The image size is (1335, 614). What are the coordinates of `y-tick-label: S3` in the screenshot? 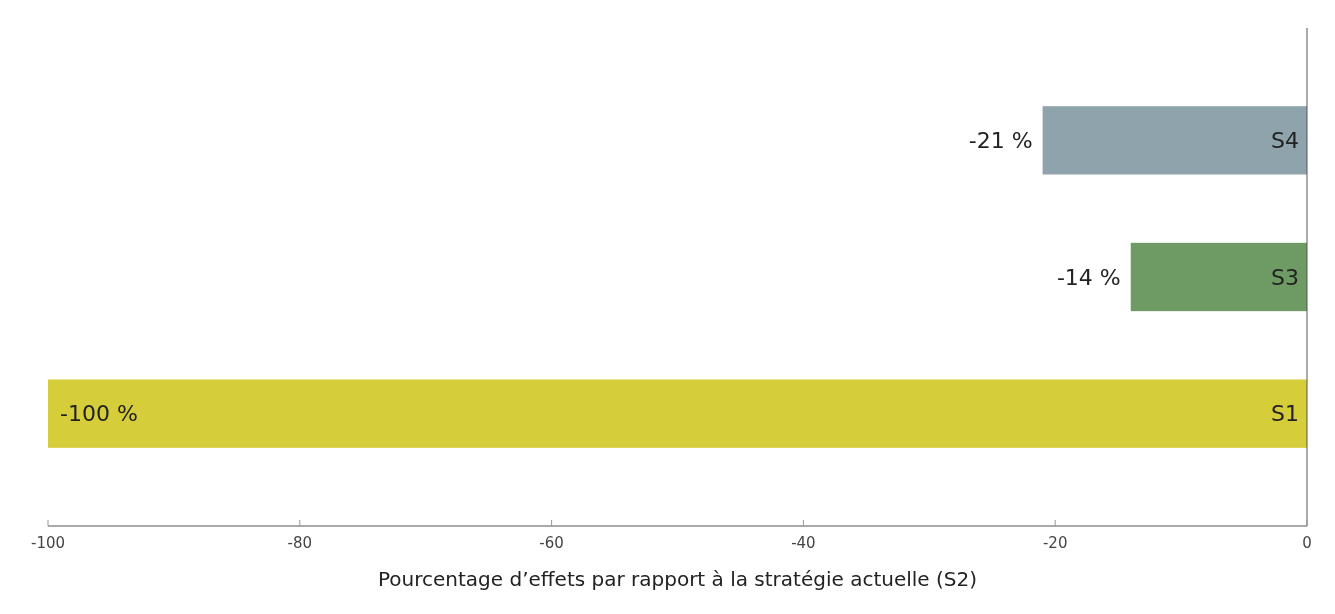 It's located at (1285, 277).